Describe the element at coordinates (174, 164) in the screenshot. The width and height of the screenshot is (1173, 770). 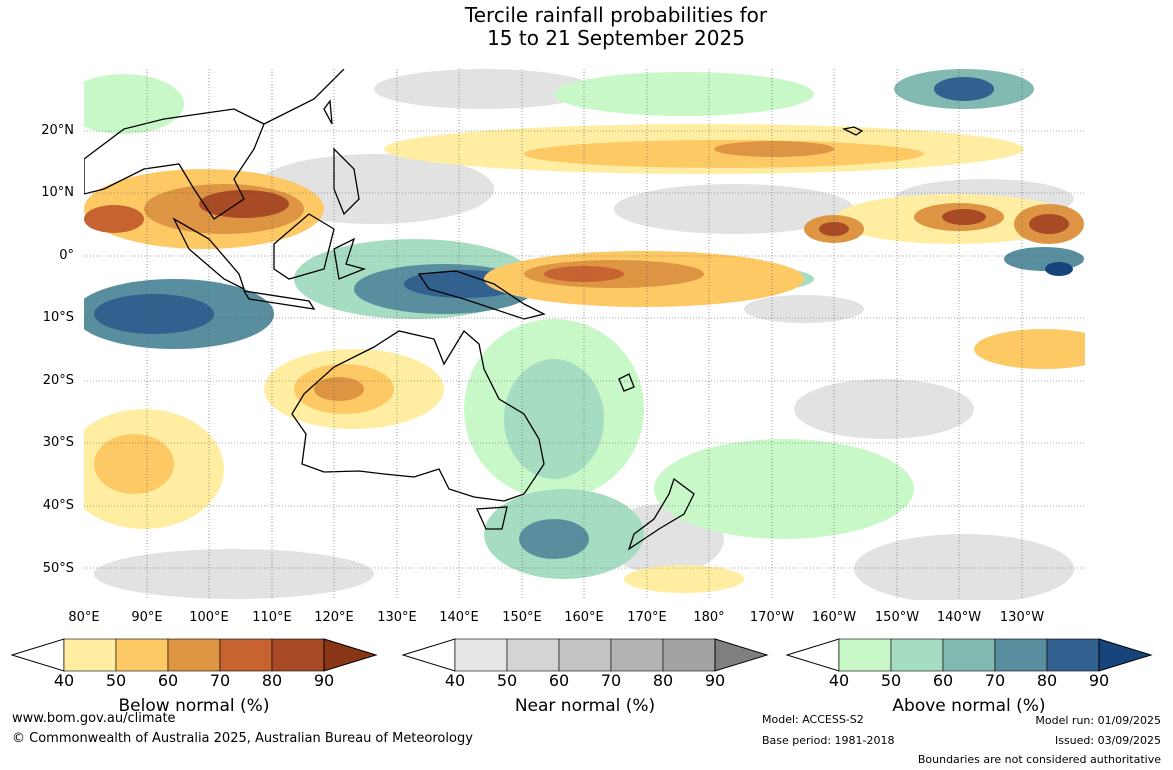
I see `southeast-asia-coastline` at that location.